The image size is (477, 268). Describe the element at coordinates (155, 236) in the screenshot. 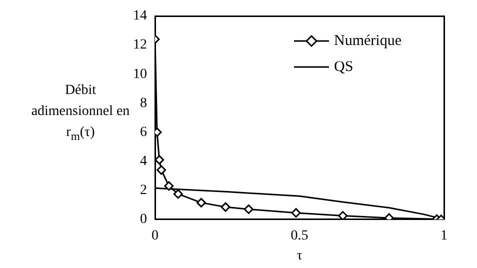

I see `x-tick-label: 0` at that location.